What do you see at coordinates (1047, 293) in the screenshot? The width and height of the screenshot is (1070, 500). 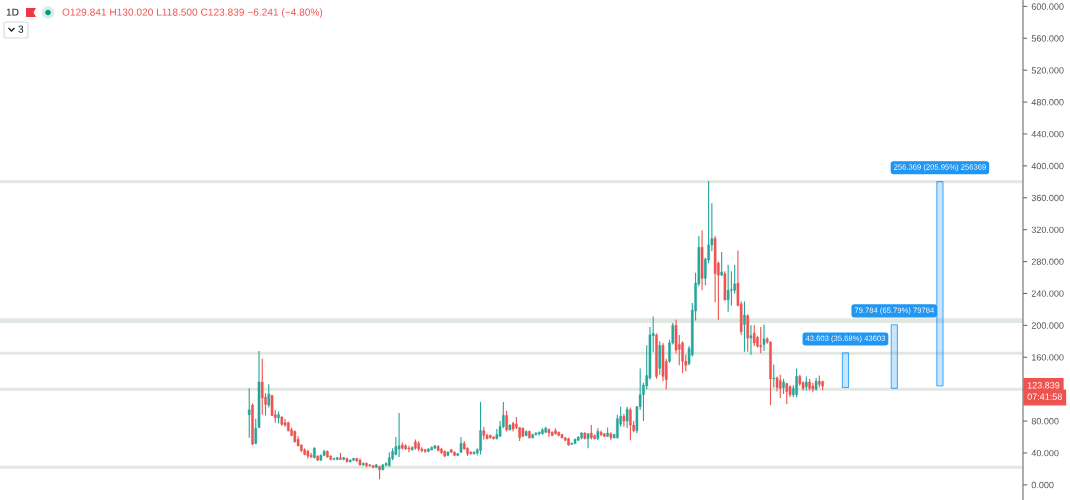 I see `y-tick-label: 240.000` at bounding box center [1047, 293].